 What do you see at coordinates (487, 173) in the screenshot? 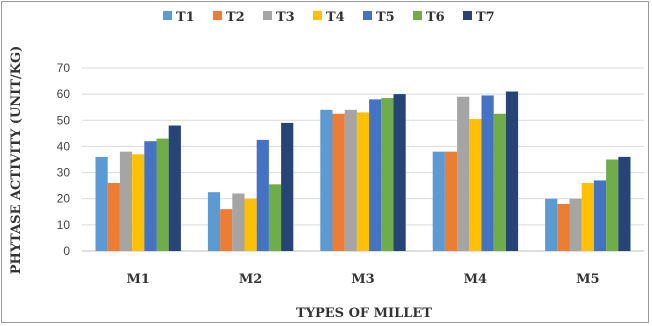
I see `bar-m4-t5` at bounding box center [487, 173].